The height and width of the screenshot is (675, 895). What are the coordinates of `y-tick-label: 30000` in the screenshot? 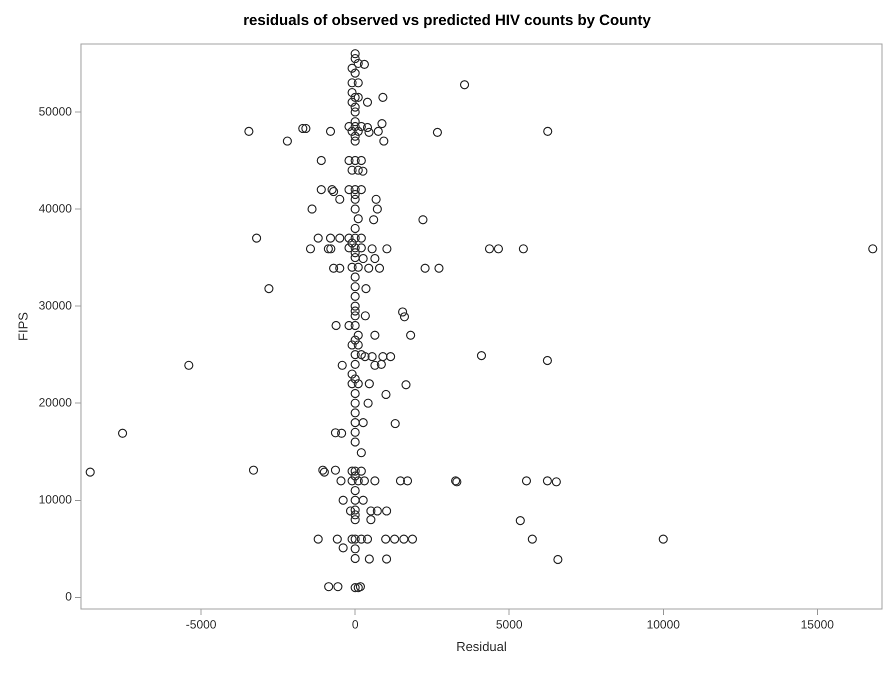 It's located at (55, 305).